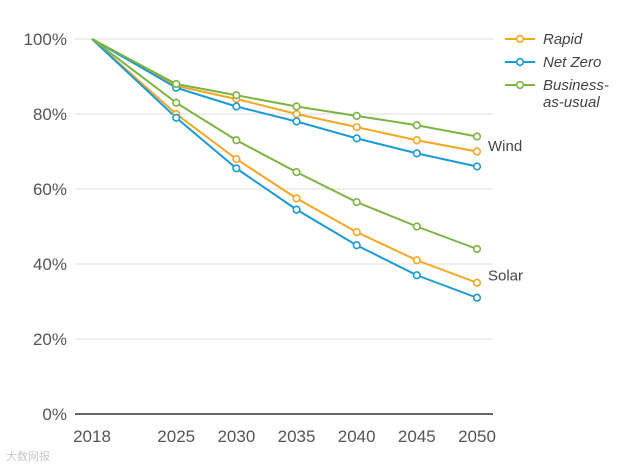 This screenshot has height=469, width=640. What do you see at coordinates (284, 88) in the screenshot?
I see `series-line-wind-business-as-usual` at bounding box center [284, 88].